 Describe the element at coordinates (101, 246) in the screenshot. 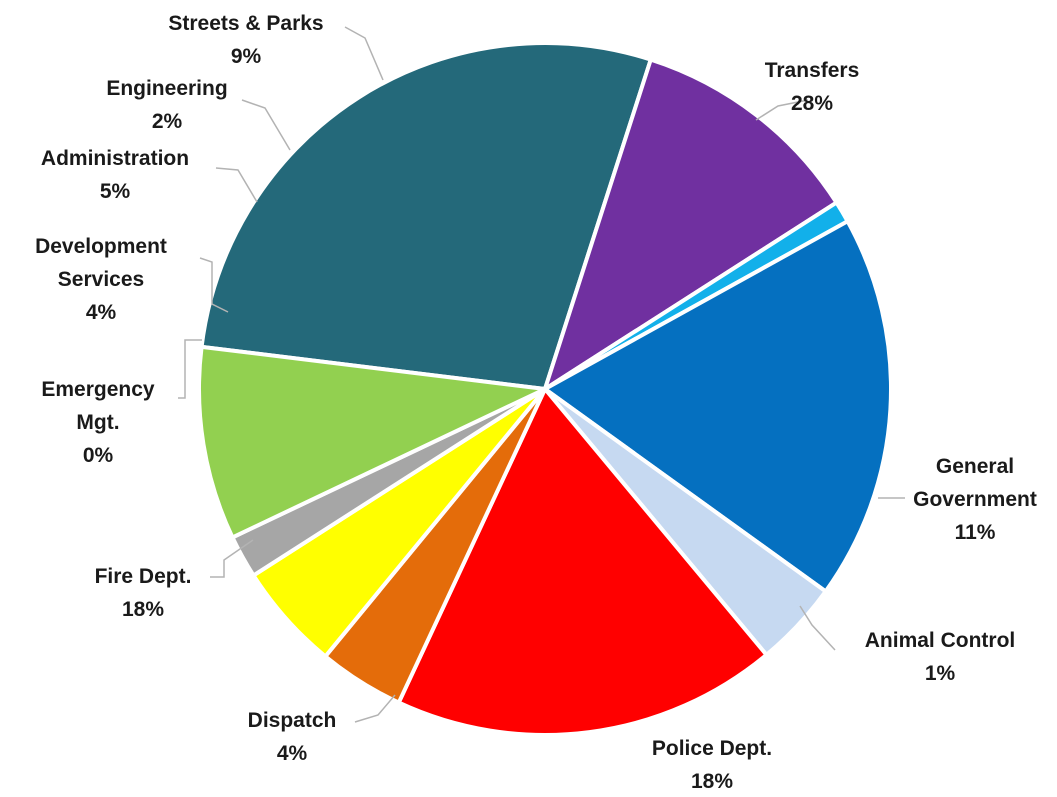

I see `slice-label-line: Development` at that location.